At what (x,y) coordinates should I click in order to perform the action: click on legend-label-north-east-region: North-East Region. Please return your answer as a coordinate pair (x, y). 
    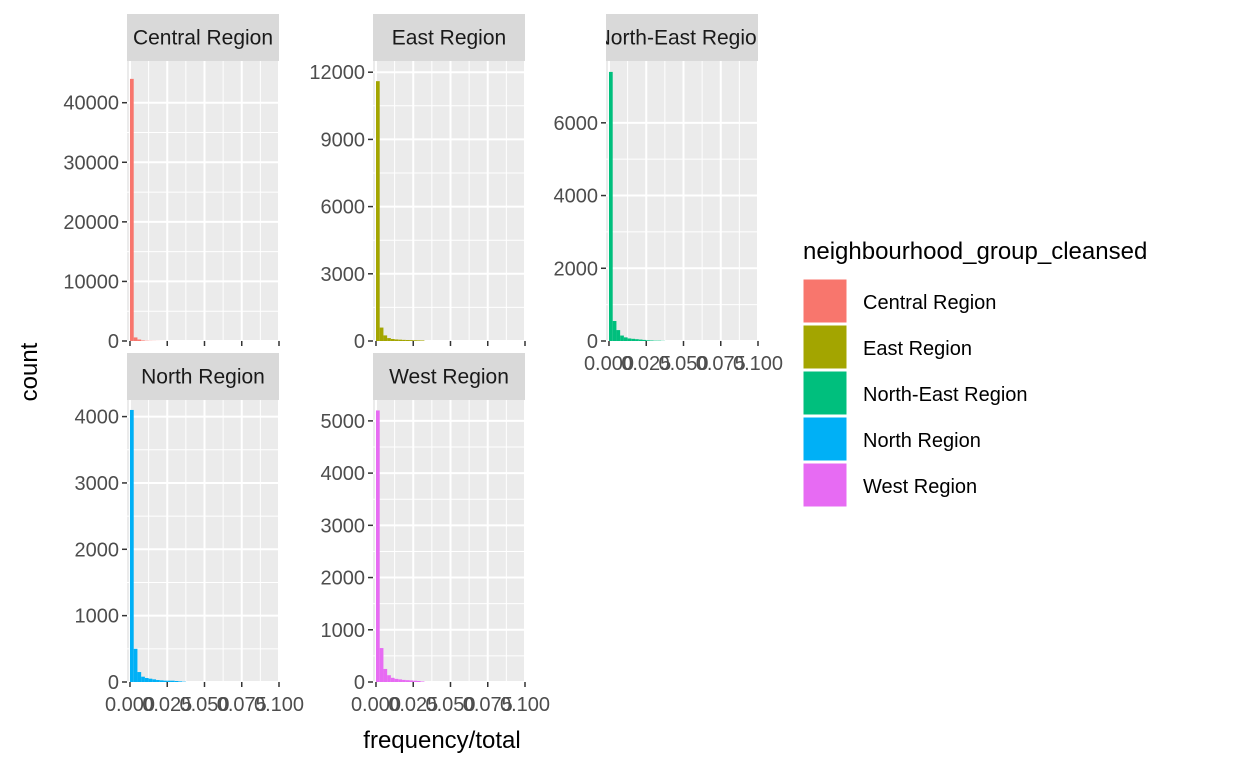
    Looking at the image, I should click on (945, 395).